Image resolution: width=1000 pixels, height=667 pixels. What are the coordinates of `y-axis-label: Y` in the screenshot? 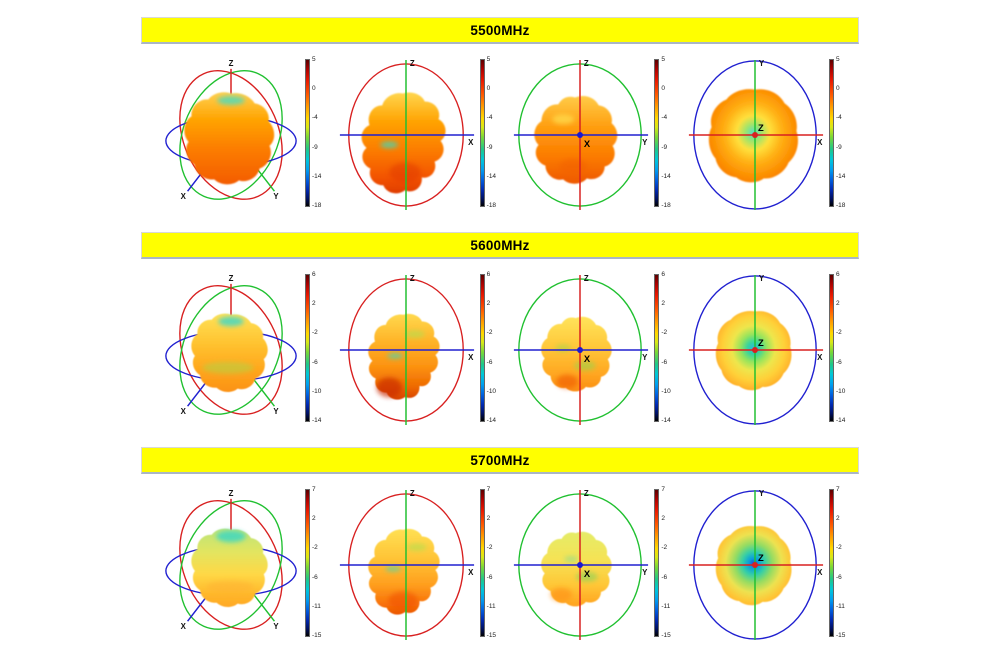 It's located at (276, 626).